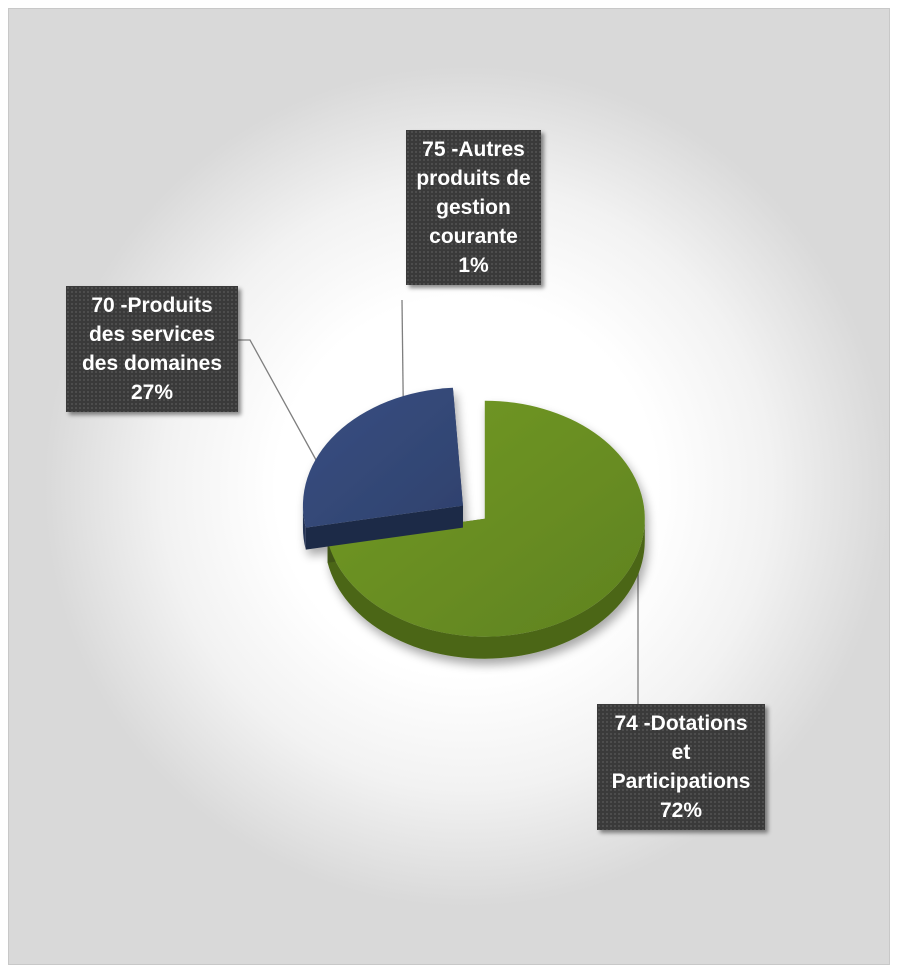 The height and width of the screenshot is (973, 900). What do you see at coordinates (486, 588) in the screenshot?
I see `pie-slice-0-side` at bounding box center [486, 588].